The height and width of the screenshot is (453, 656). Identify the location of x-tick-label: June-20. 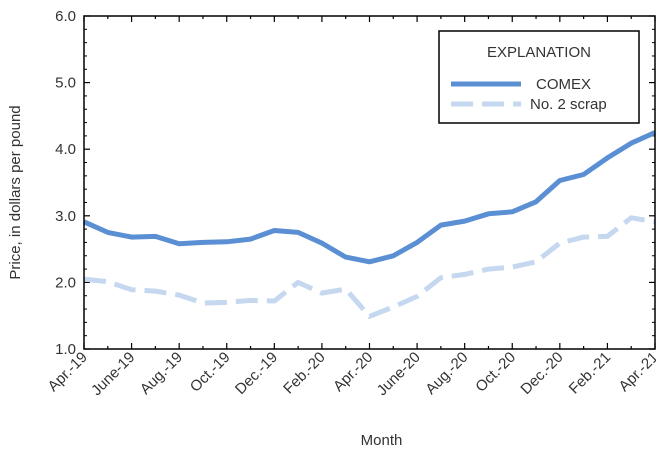
(399, 374).